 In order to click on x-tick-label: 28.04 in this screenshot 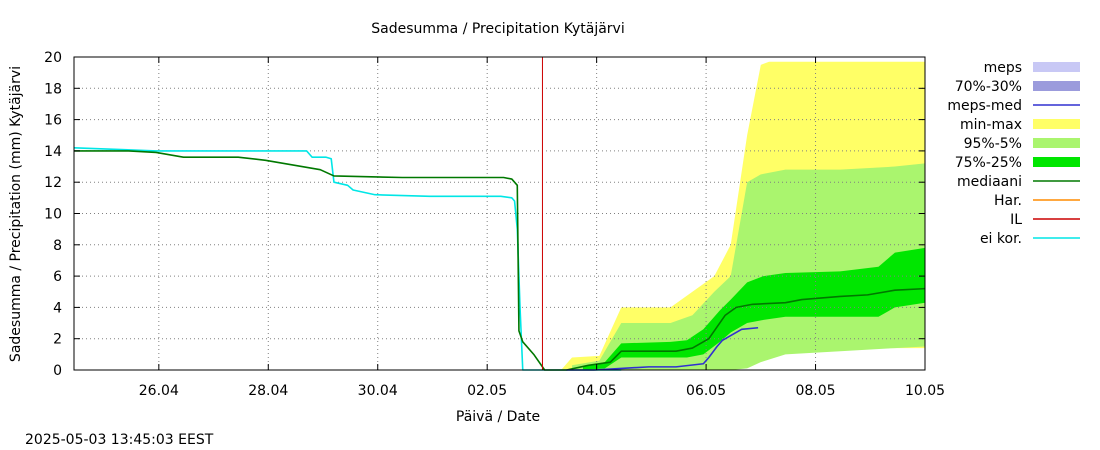, I will do `click(268, 391)`.